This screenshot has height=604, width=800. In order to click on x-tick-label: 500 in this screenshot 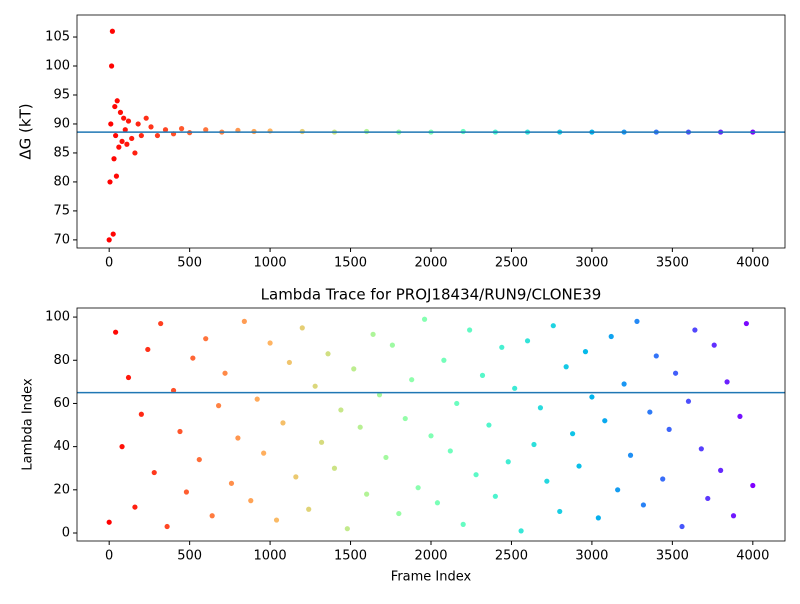, I will do `click(189, 556)`.